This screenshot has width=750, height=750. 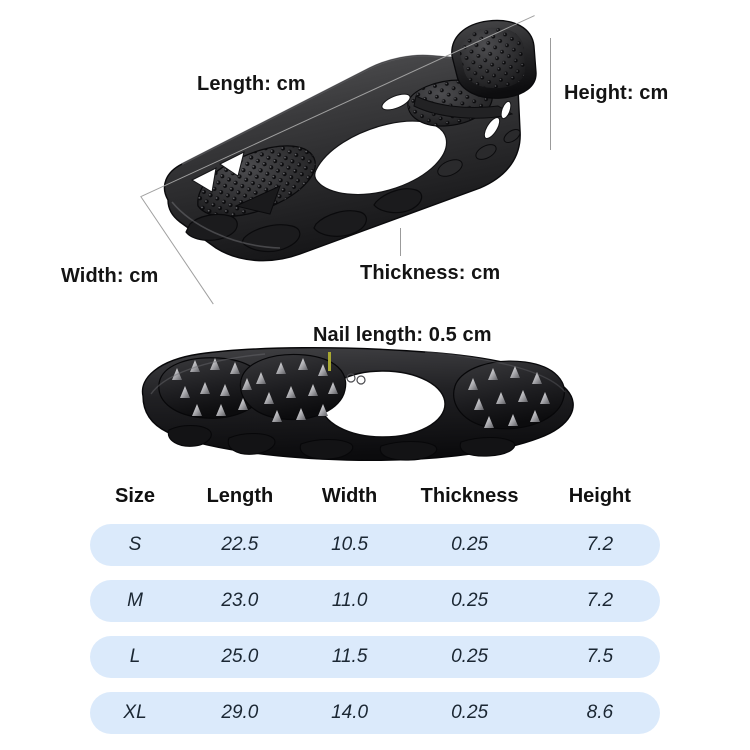 What do you see at coordinates (110, 276) in the screenshot?
I see `width-label: Width: cm` at bounding box center [110, 276].